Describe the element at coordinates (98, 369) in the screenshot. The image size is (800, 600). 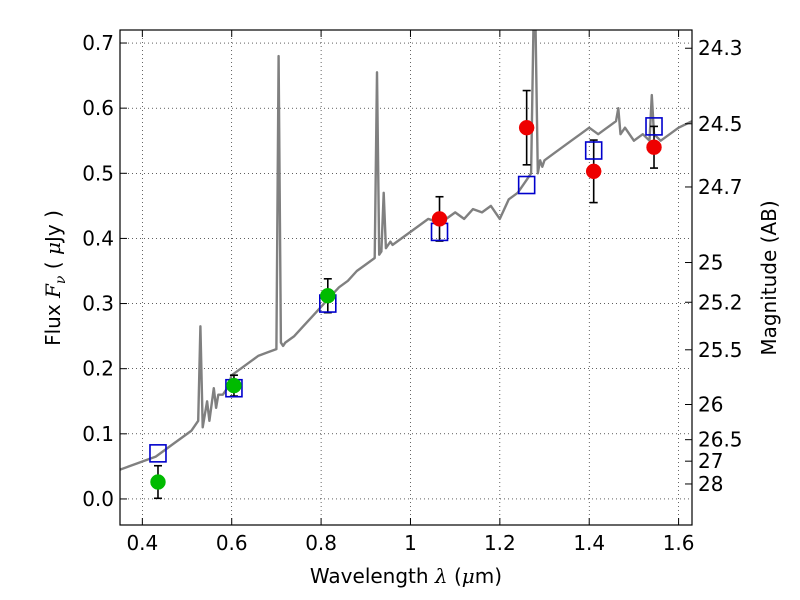
I see `y-tick-label: 0.2` at that location.